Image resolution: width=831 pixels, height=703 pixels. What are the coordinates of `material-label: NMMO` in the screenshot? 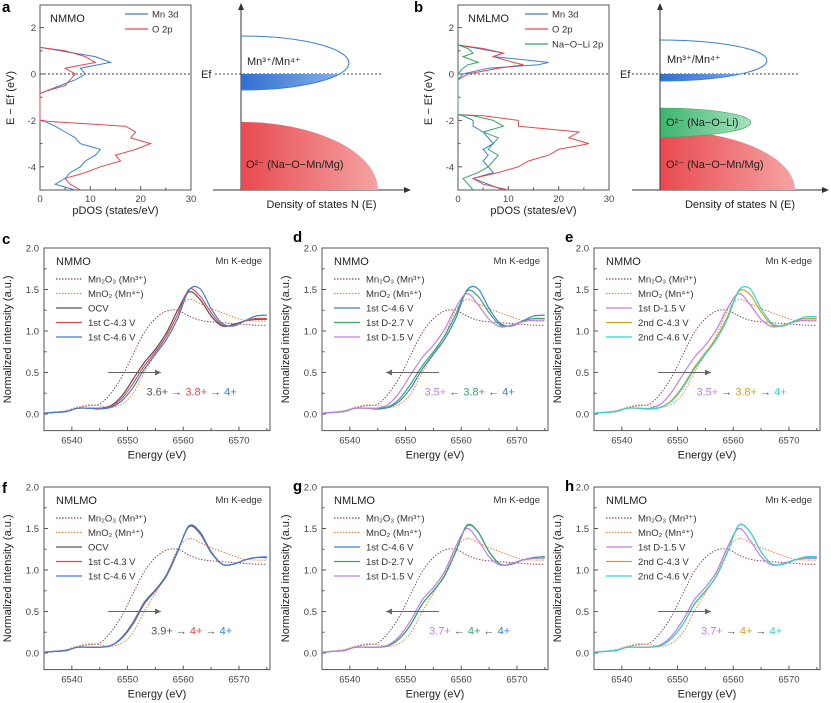 It's located at (623, 262).